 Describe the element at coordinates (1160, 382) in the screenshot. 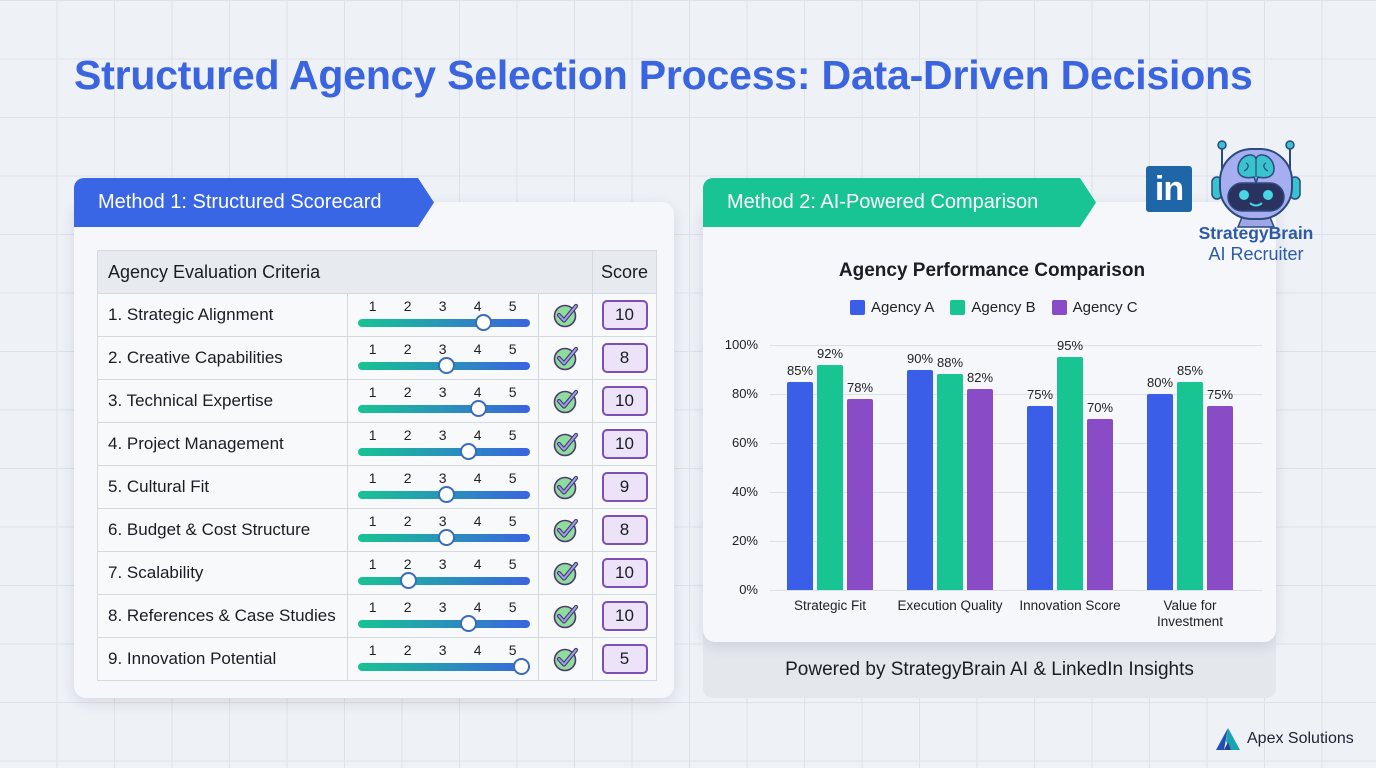

I see `bar-value-label: 80%` at that location.